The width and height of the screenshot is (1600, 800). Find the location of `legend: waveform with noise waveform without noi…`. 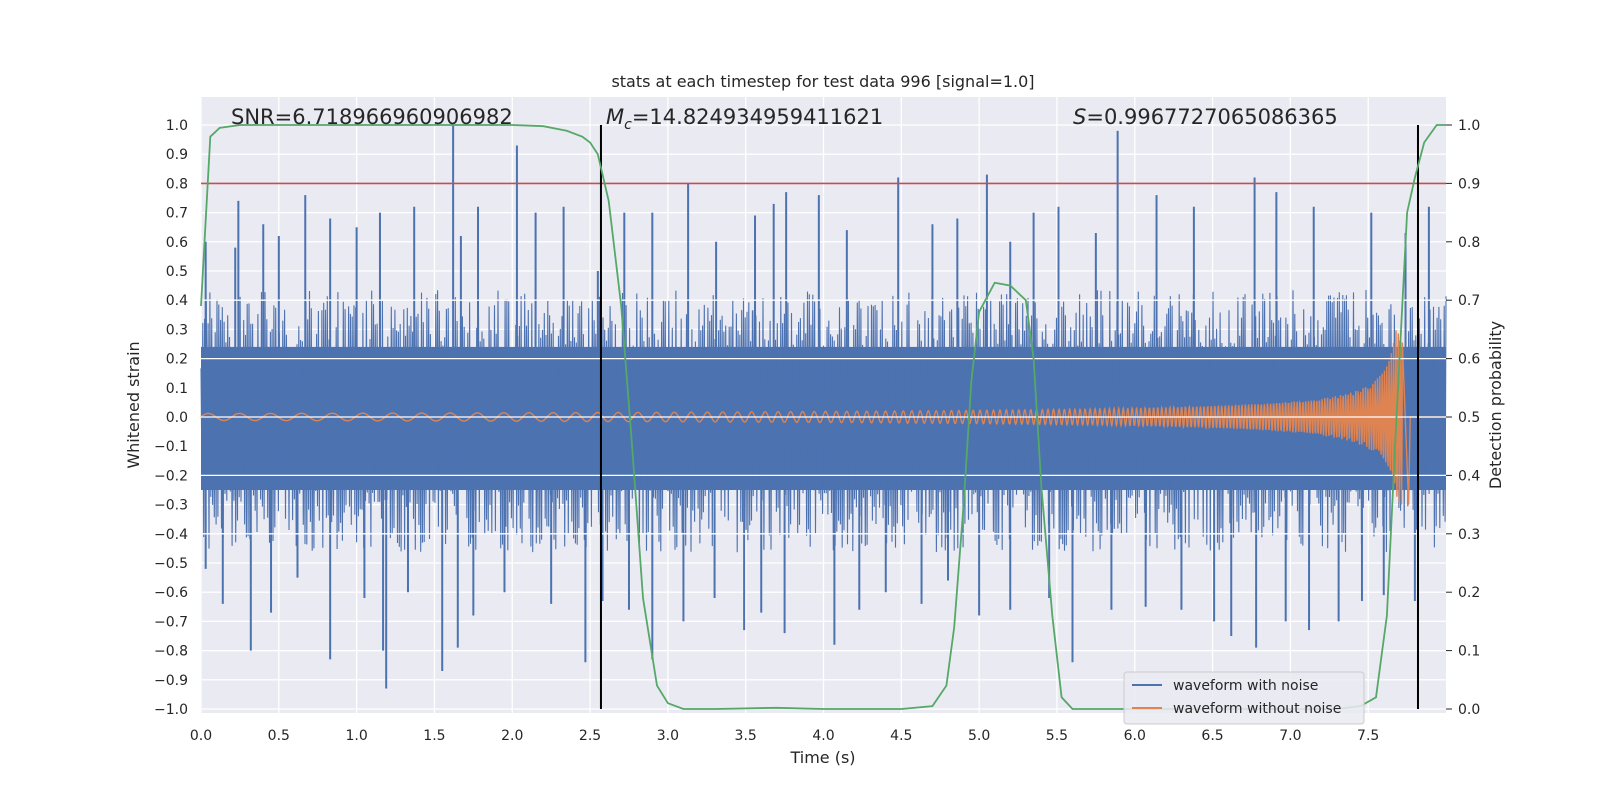

legend: waveform with noise waveform without noi… is located at coordinates (1244, 698).